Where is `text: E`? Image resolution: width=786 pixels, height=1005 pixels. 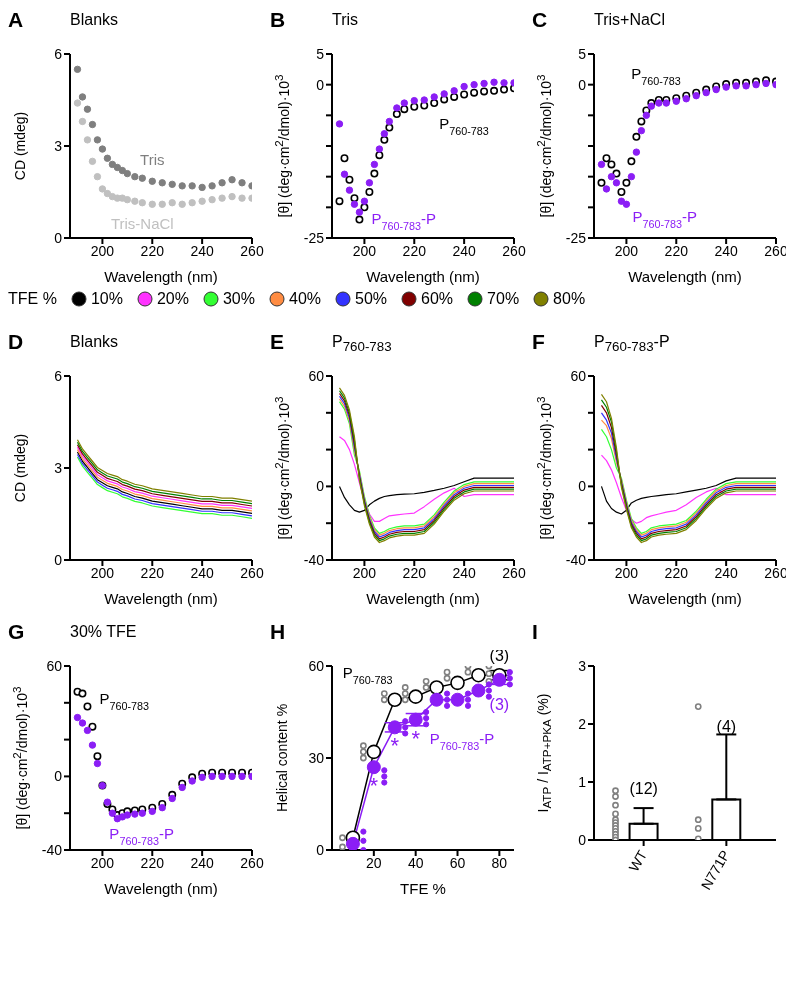 text: E is located at coordinates (277, 342).